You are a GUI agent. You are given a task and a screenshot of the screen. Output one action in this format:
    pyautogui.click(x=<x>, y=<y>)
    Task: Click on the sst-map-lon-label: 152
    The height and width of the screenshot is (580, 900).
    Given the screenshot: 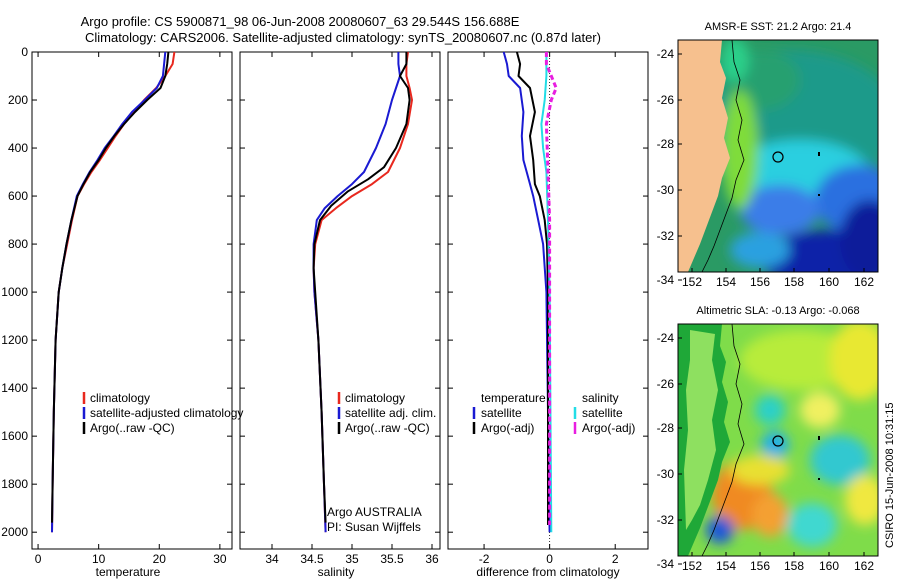 What is the action you would take?
    pyautogui.click(x=692, y=282)
    